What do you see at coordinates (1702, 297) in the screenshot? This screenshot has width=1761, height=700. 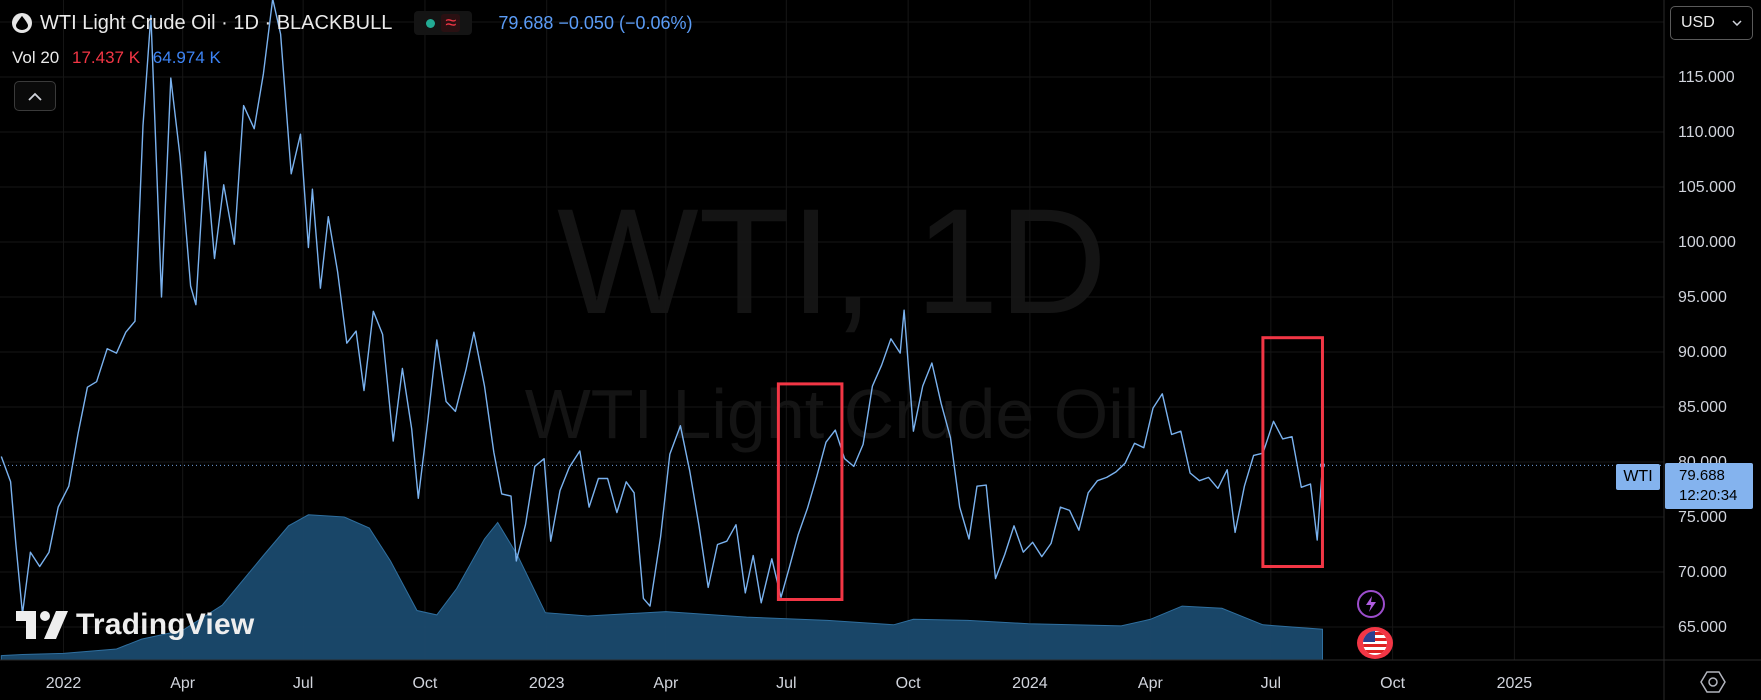 I see `price-tick-label: 95.000` at bounding box center [1702, 297].